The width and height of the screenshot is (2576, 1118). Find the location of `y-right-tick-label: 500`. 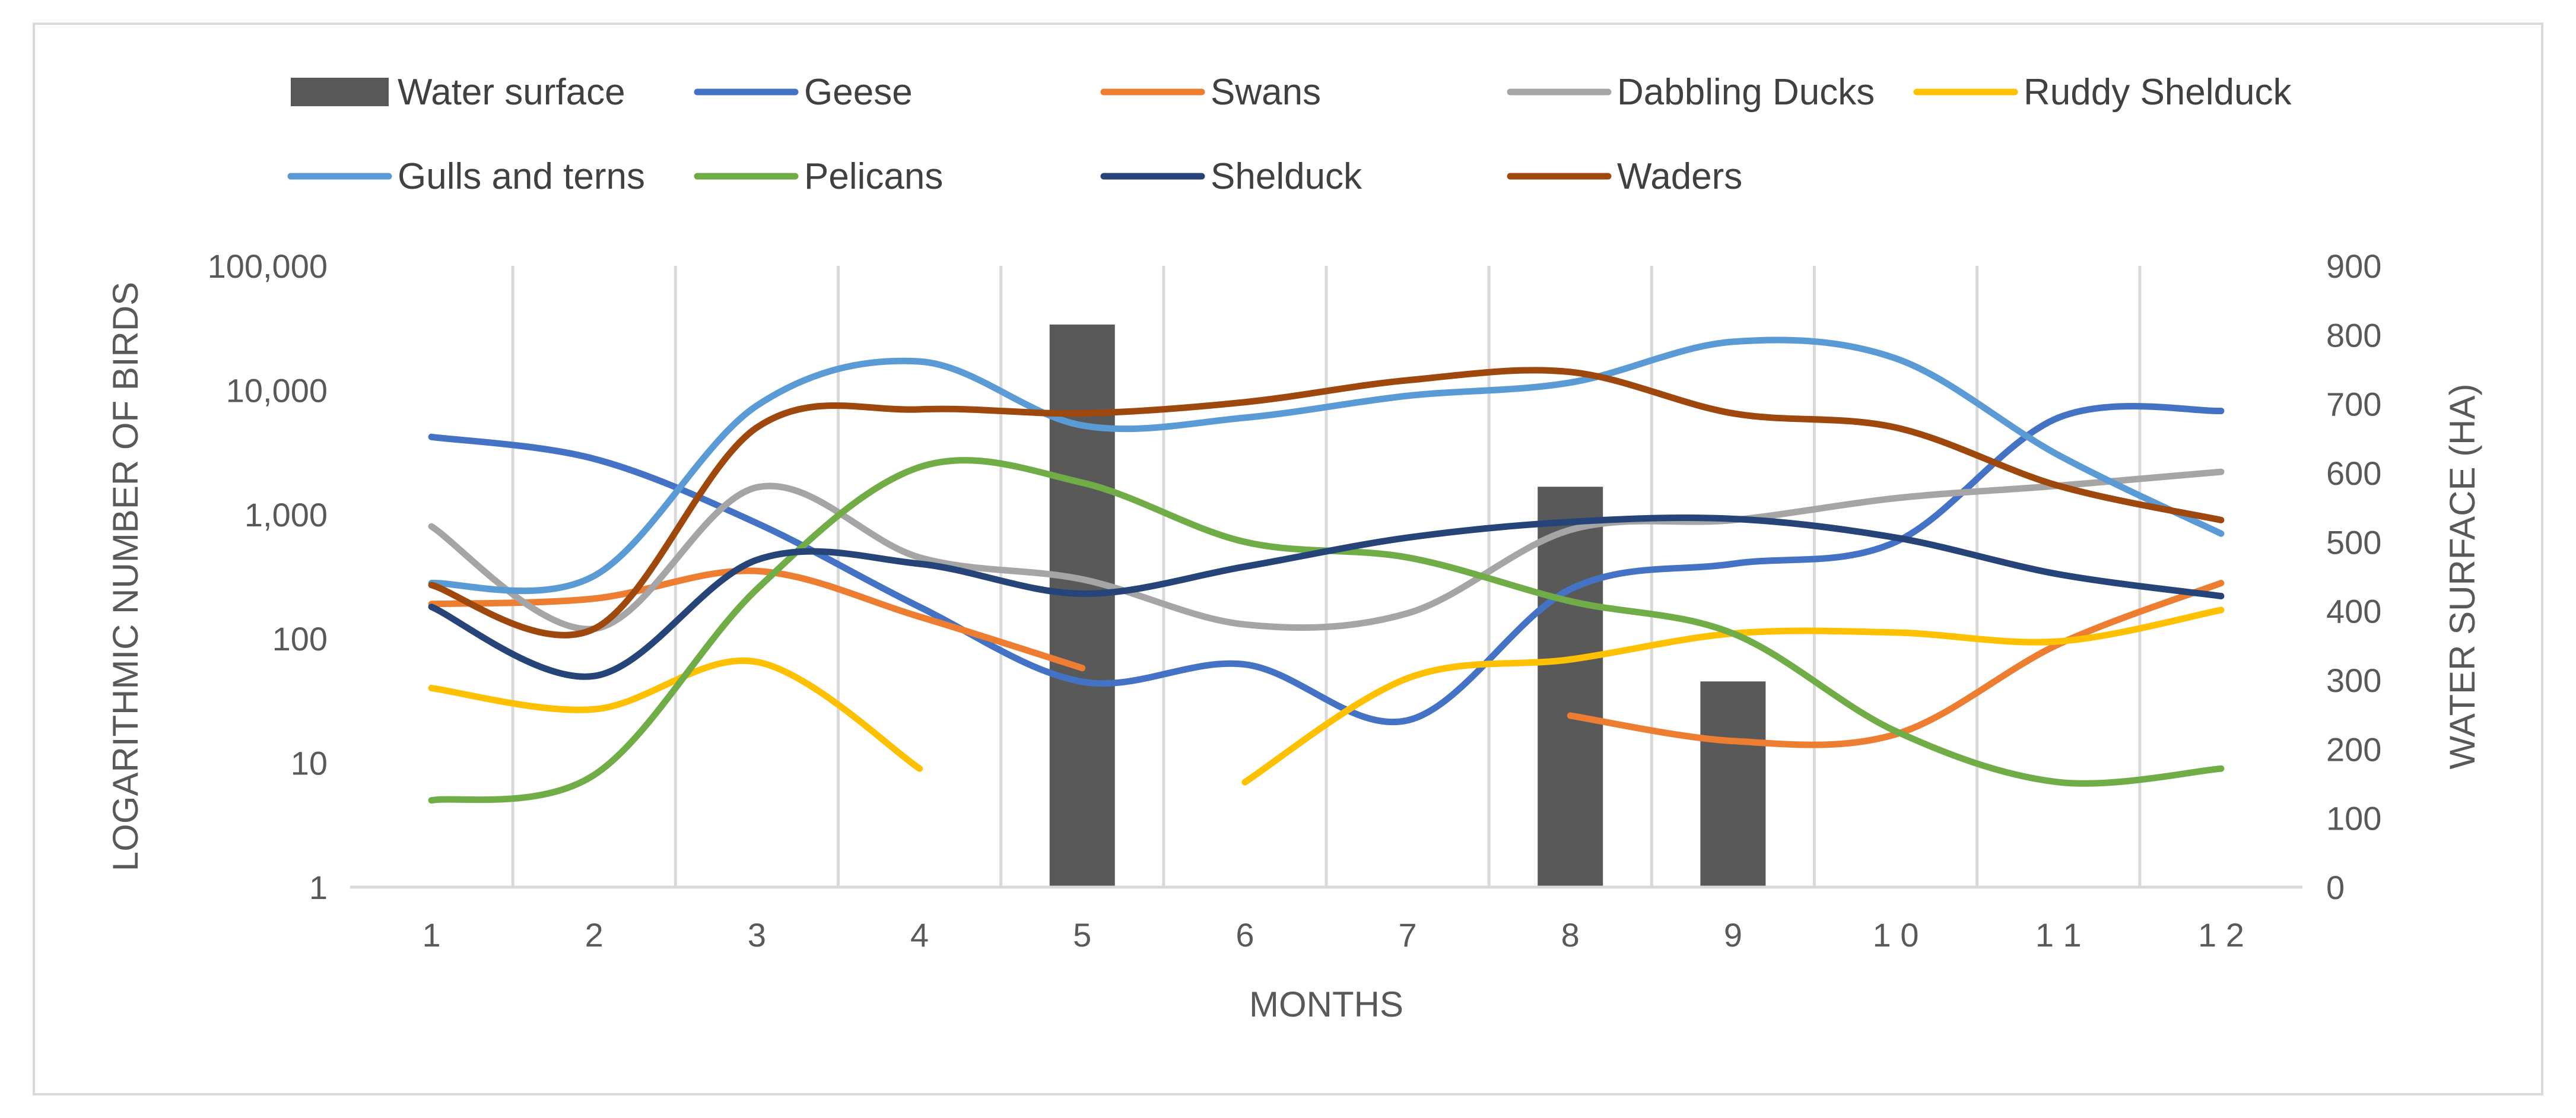

y-right-tick-label: 500 is located at coordinates (2353, 542).